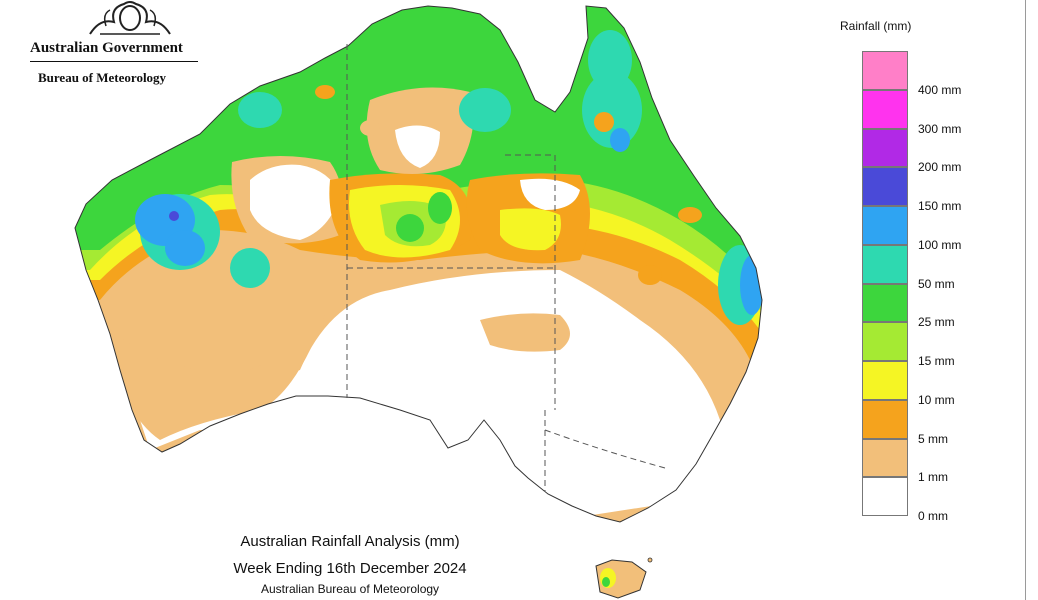 This screenshot has height=600, width=1038. Describe the element at coordinates (936, 399) in the screenshot. I see `legend-label: 10 mm` at that location.